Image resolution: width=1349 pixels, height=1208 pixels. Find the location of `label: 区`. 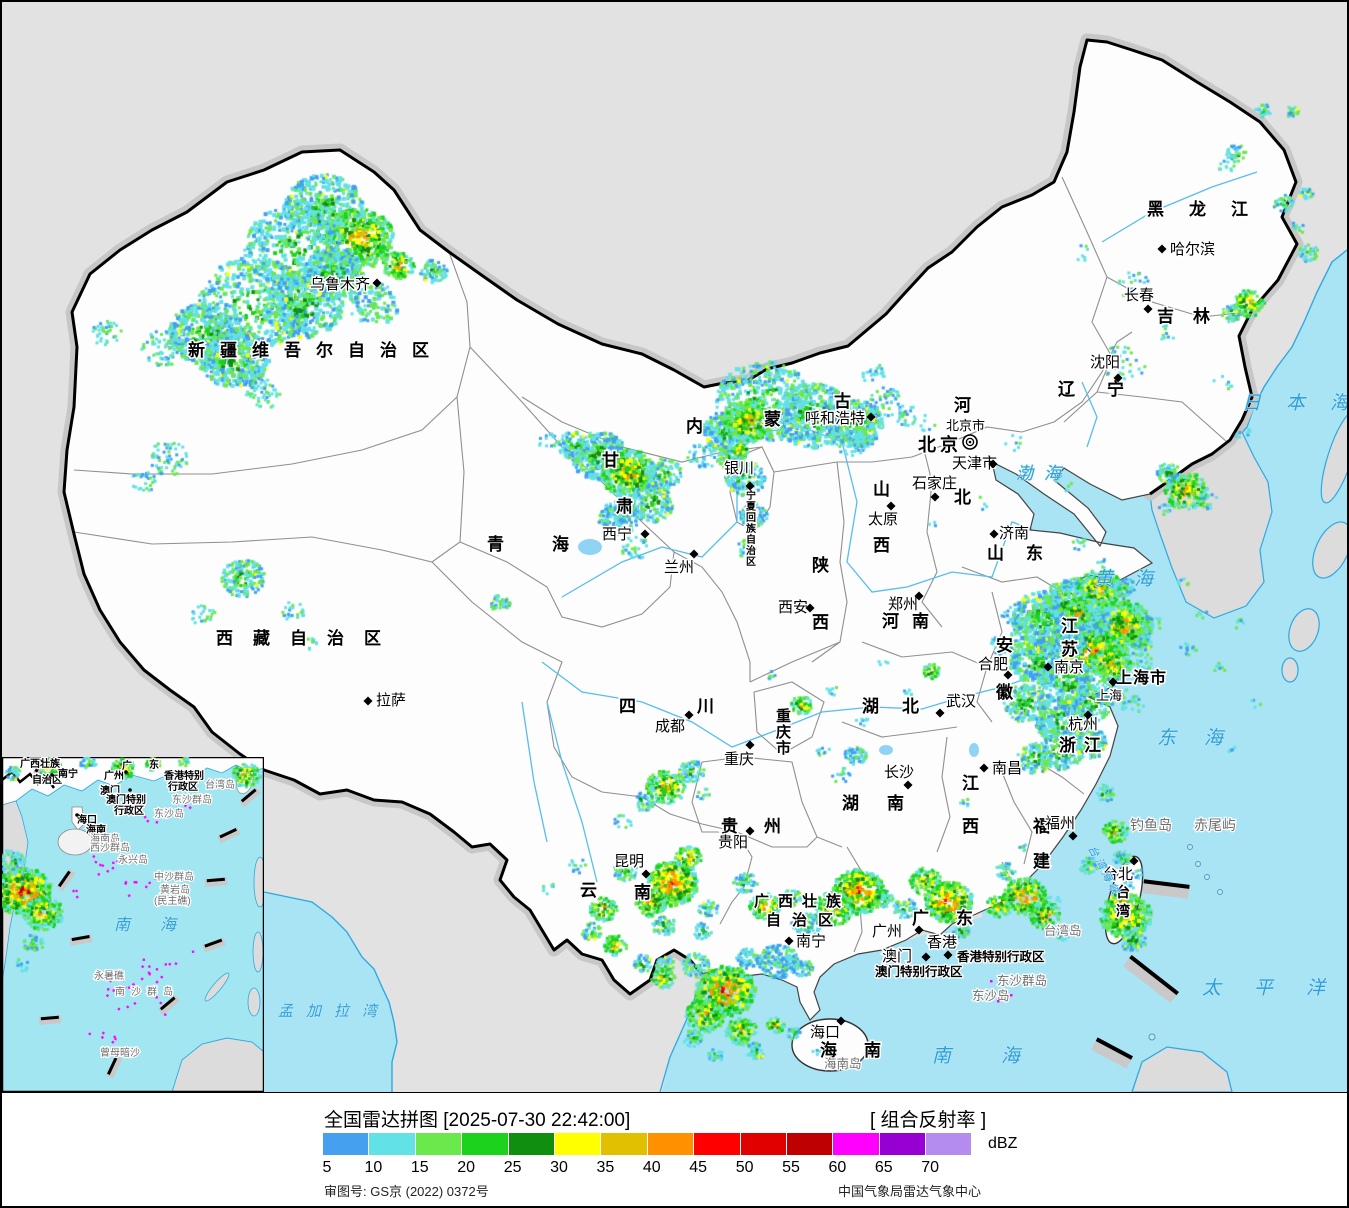

label: 区 is located at coordinates (751, 562).